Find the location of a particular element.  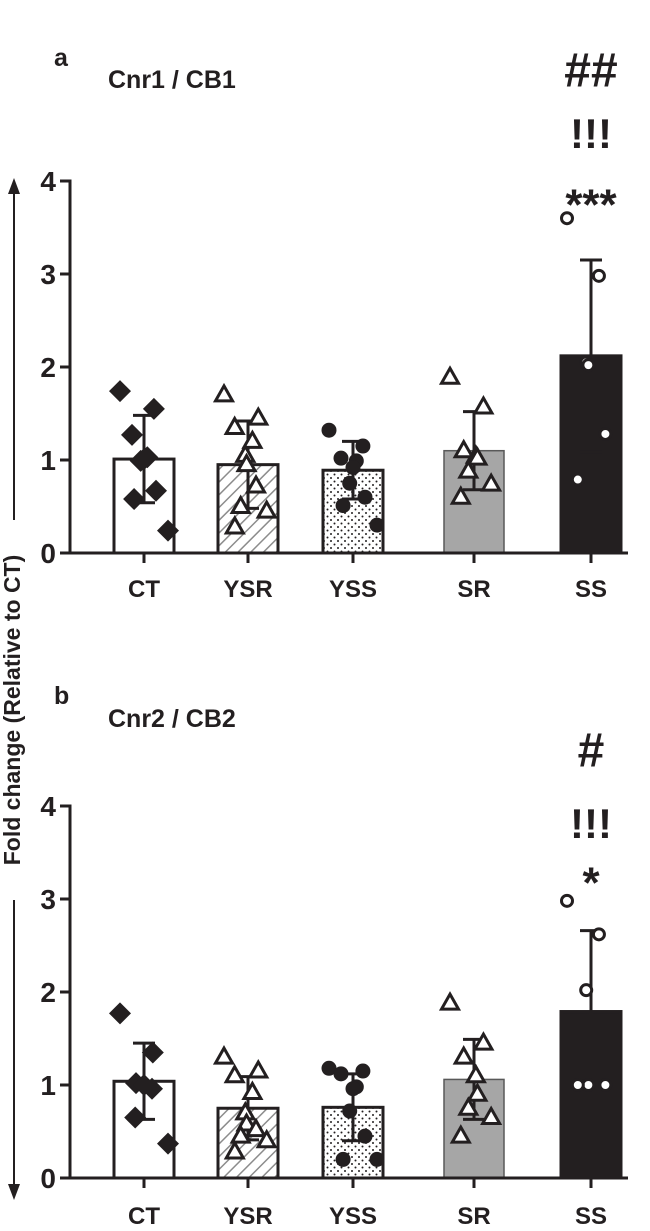

group-ss is located at coordinates (591, 1036).